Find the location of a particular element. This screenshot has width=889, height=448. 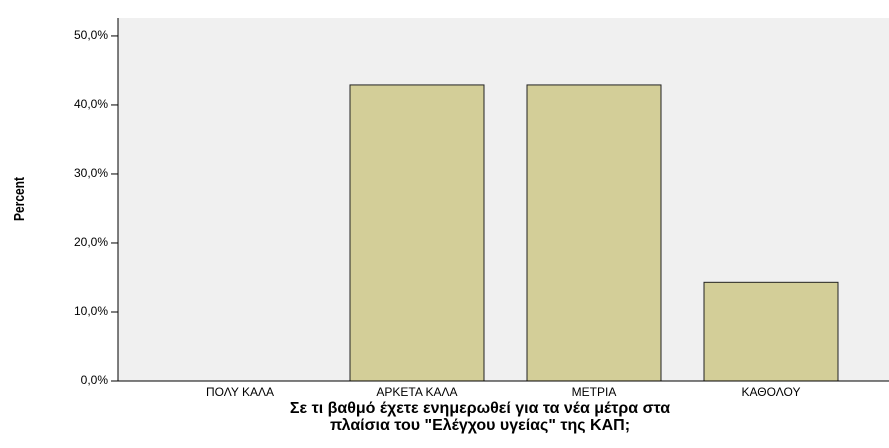

y-axis-title: Percent is located at coordinates (19, 199).